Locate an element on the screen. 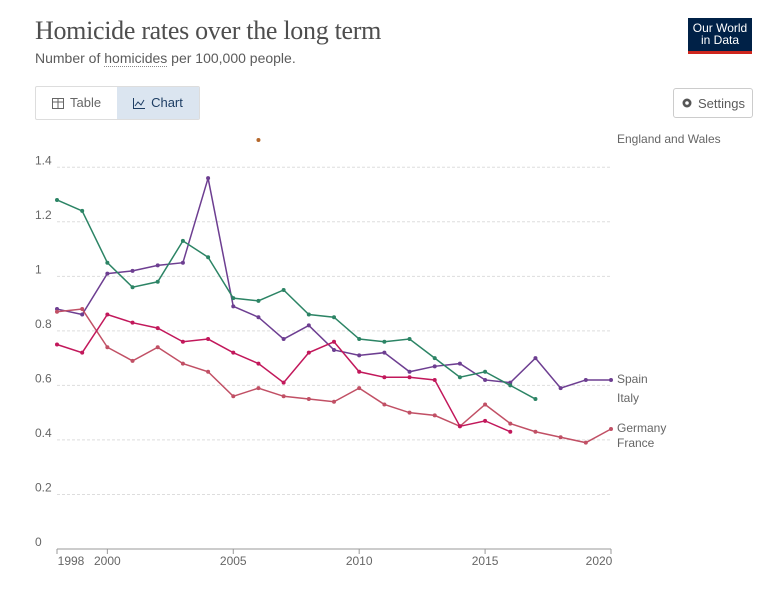 The width and height of the screenshot is (760, 589). y-tick-label: 0.2 is located at coordinates (43, 488).